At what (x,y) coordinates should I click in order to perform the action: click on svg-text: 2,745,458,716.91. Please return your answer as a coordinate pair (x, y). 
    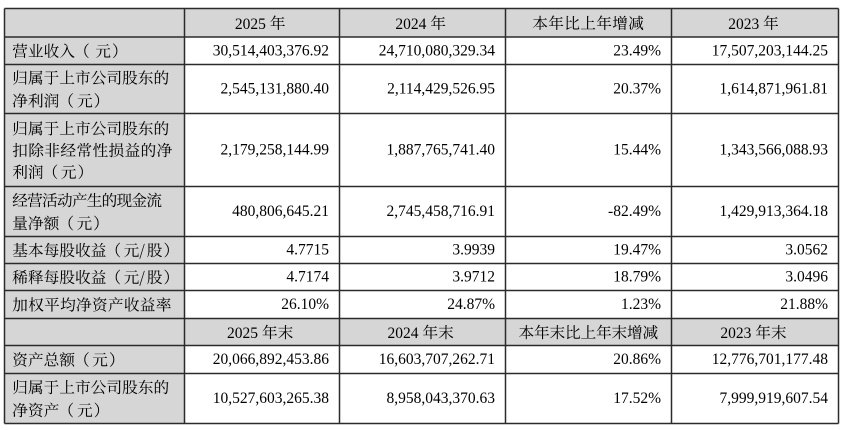
    Looking at the image, I should click on (441, 211).